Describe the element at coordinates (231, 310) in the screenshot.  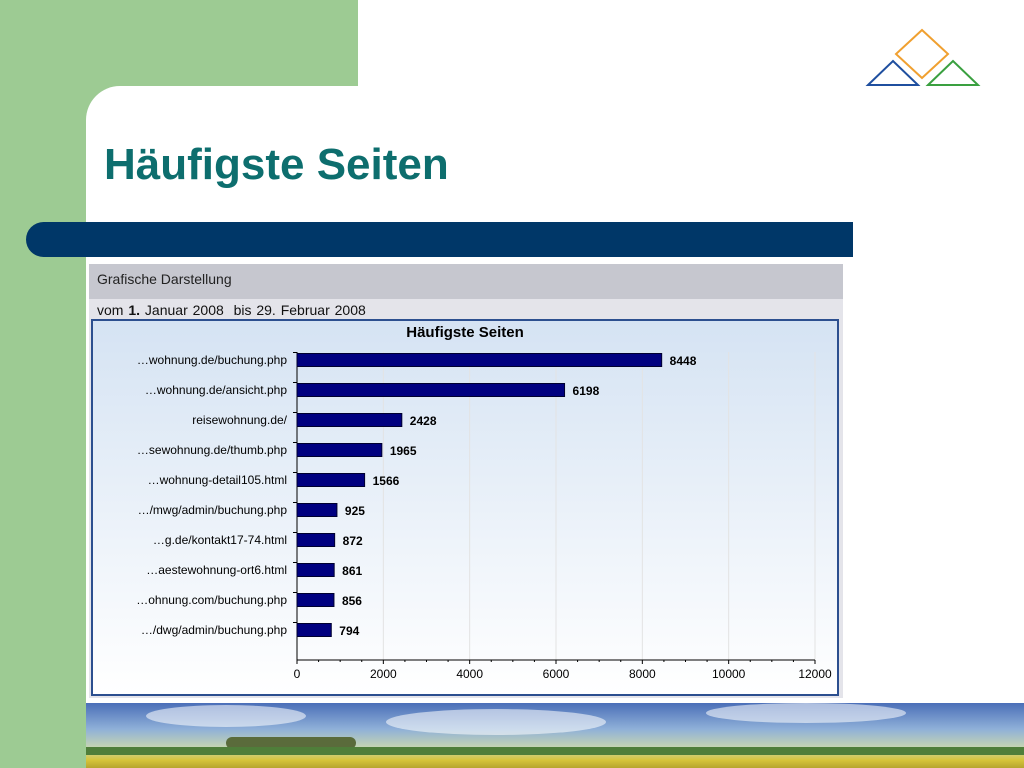
I see `date-range: vom 1. Januar 2008 bis 29. Februar 2008` at that location.